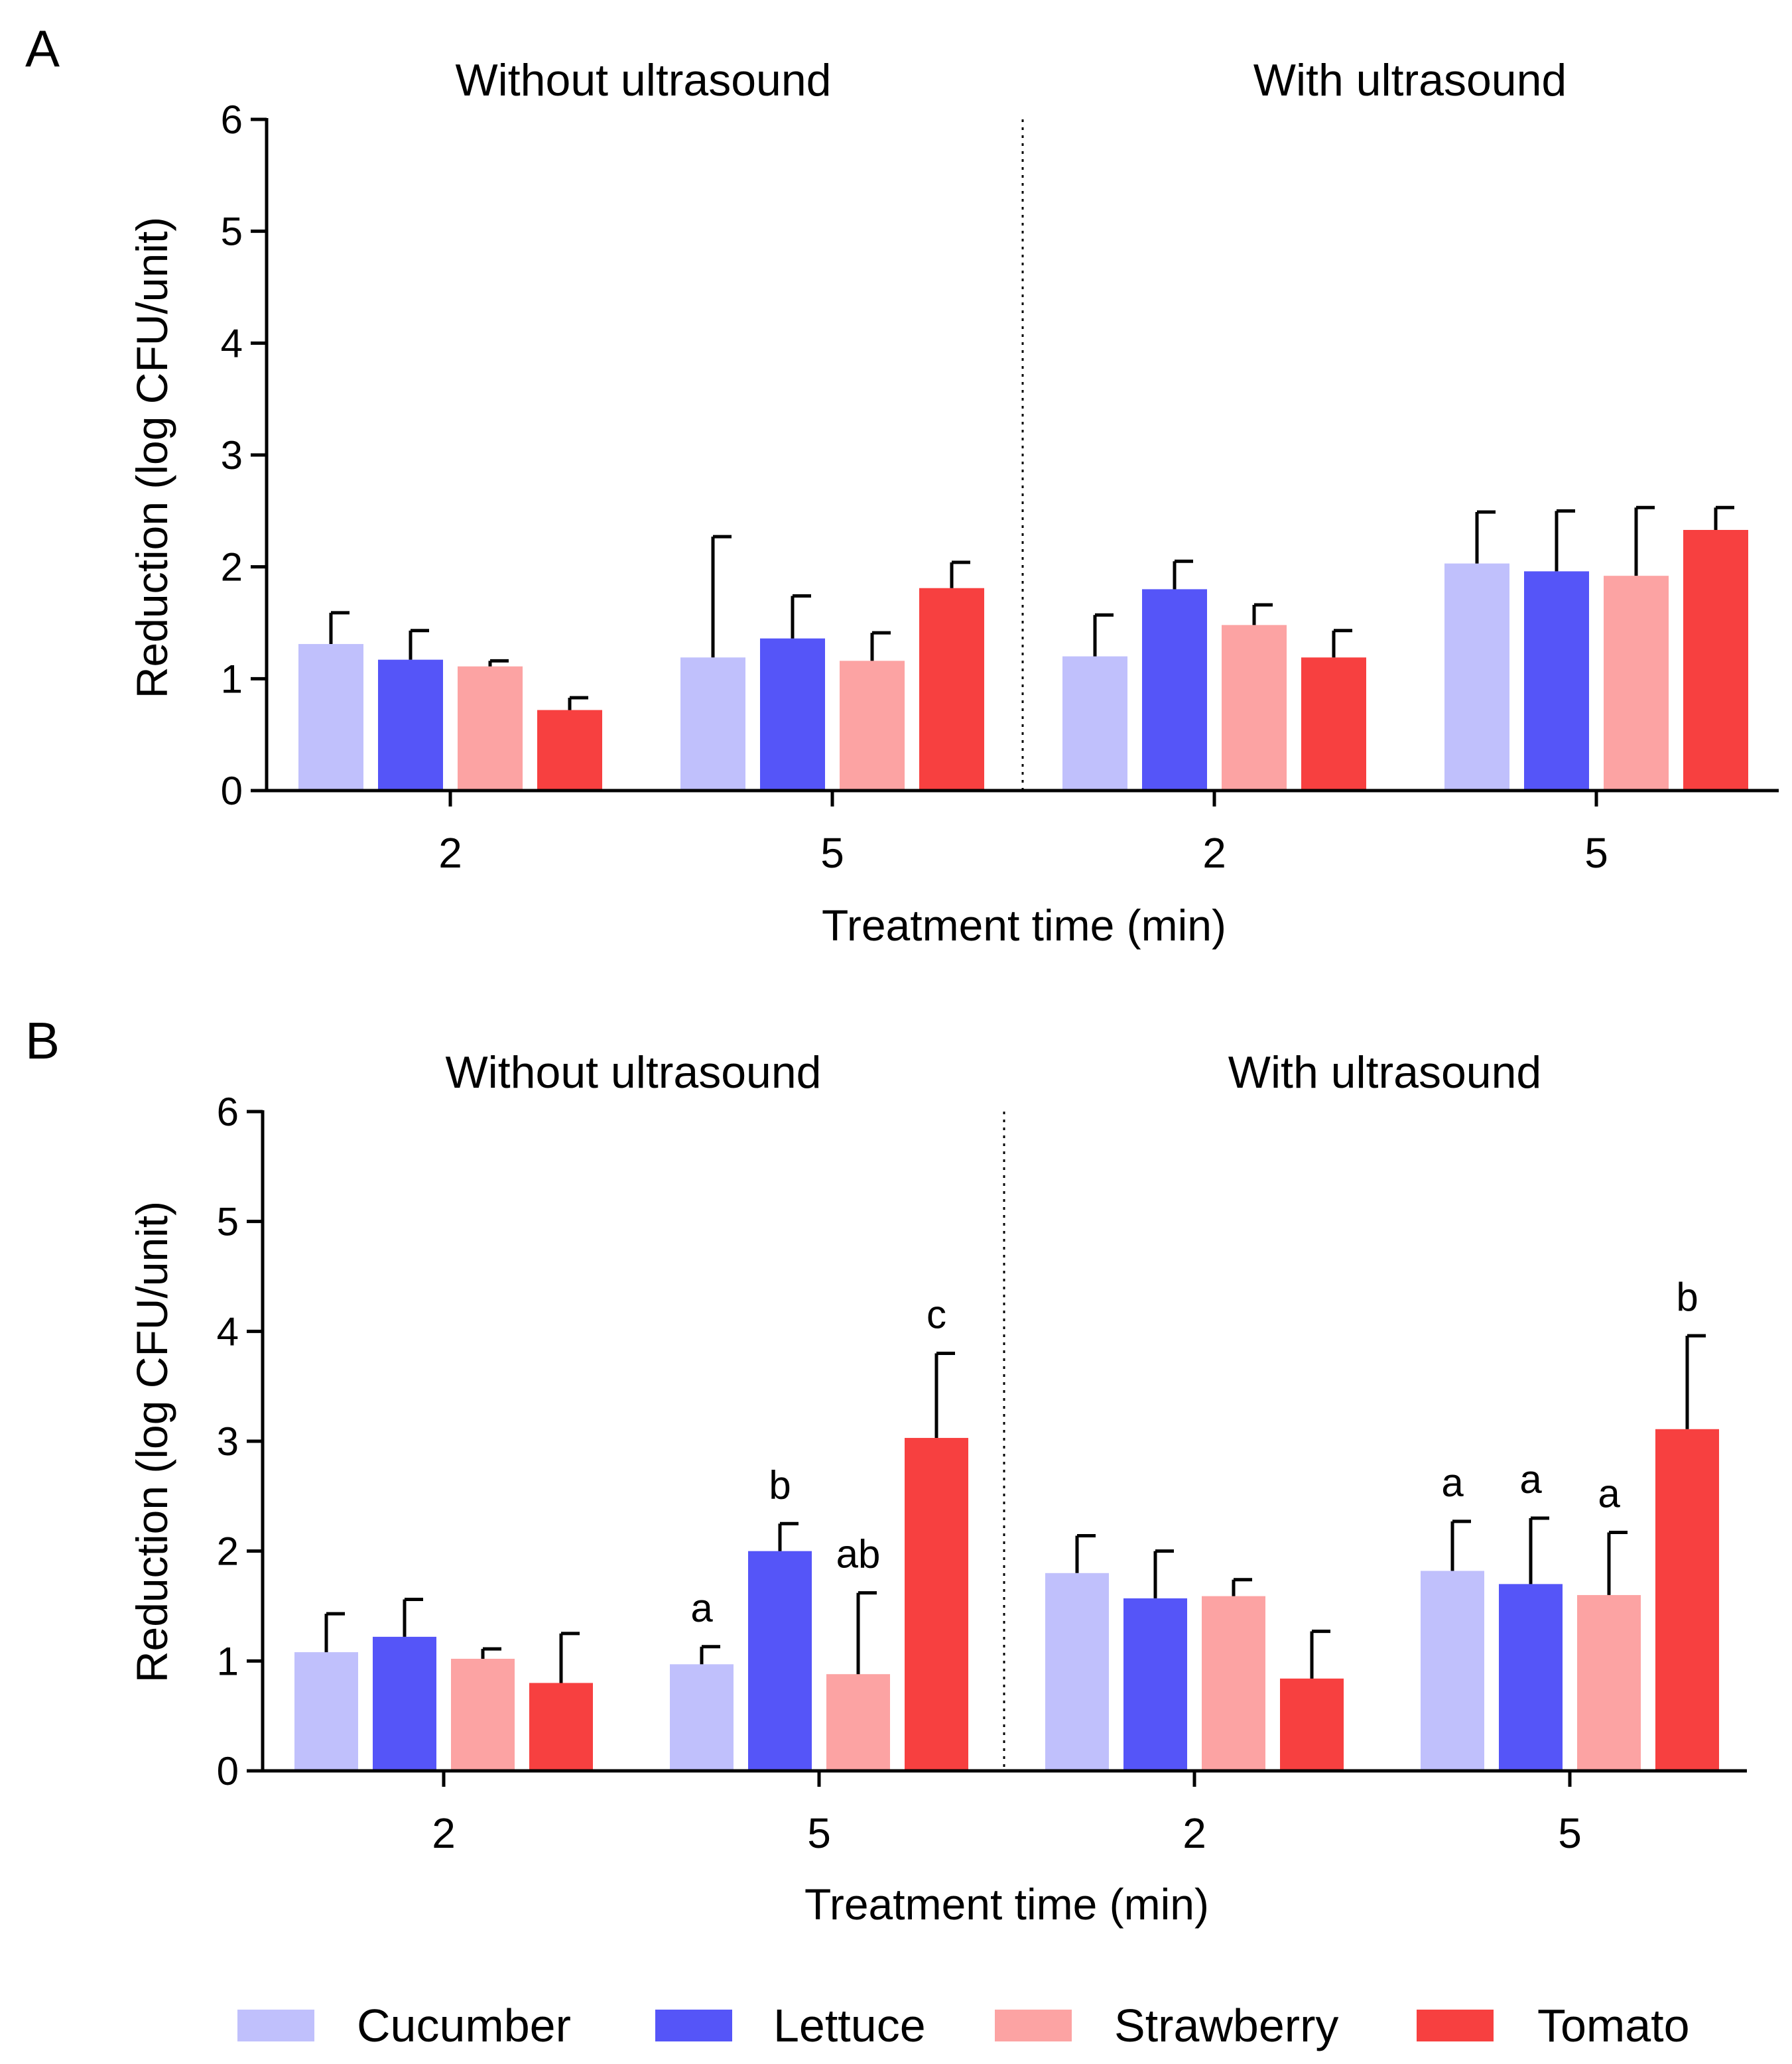 This screenshot has width=1792, height=2064. Describe the element at coordinates (42, 48) in the screenshot. I see `panel-letter-a: A` at that location.